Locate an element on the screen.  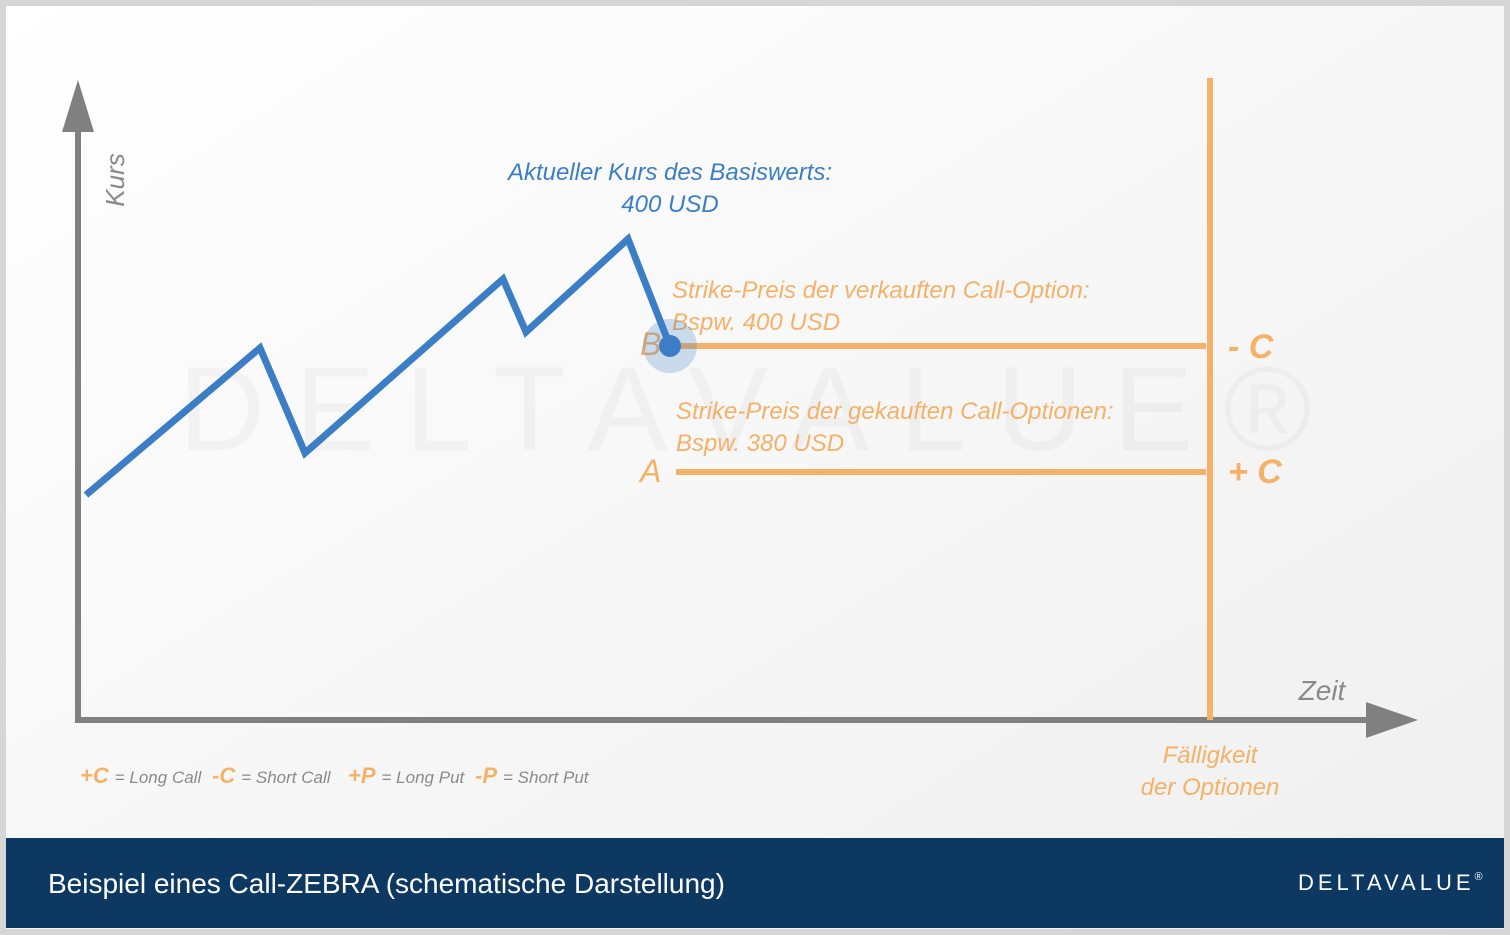
svg-text:+P= Long Put: +P = Long Put is located at coordinates (407, 775).